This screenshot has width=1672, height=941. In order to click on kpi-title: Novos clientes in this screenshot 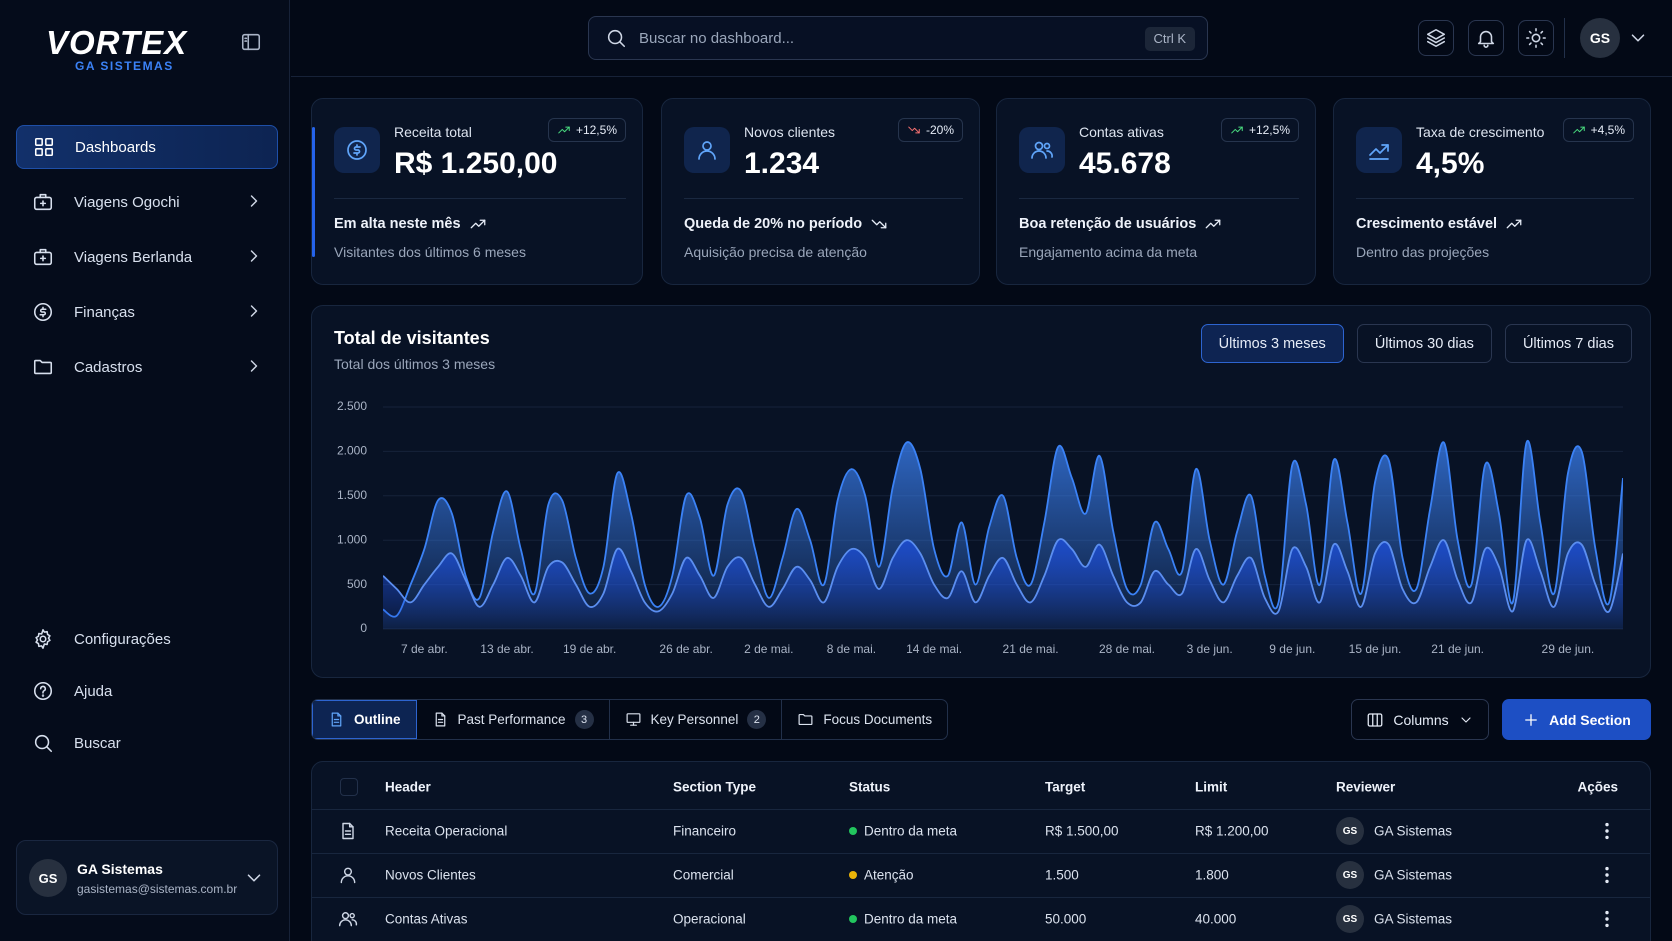, I will do `click(790, 132)`.